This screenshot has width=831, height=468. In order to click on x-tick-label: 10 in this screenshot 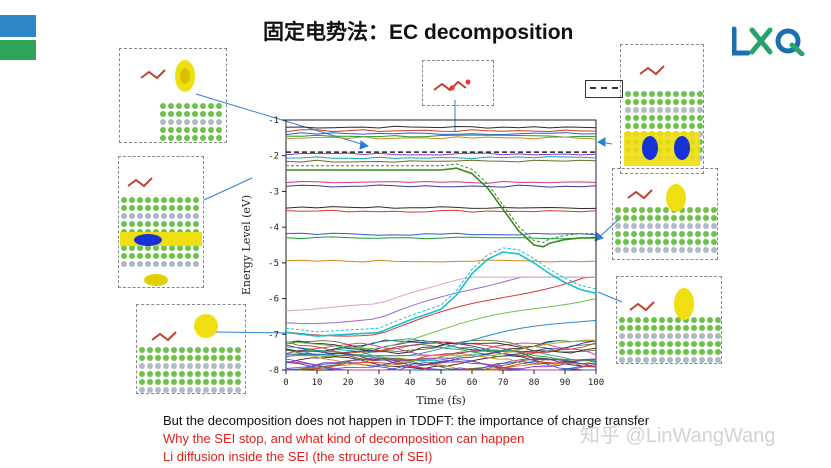, I will do `click(317, 383)`.